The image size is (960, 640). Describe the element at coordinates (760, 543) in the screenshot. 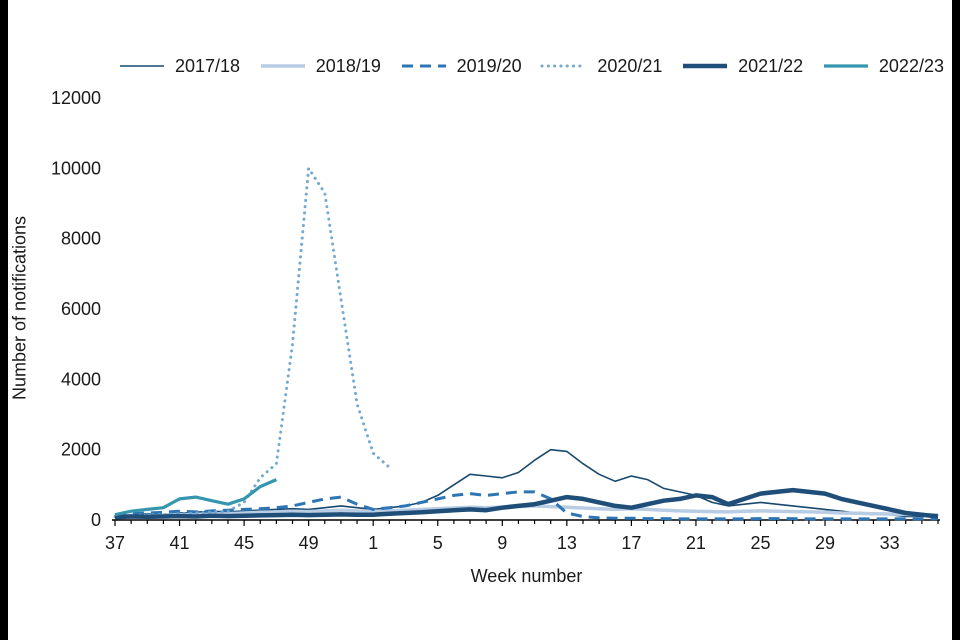

I see `x-tick-label: 25` at that location.